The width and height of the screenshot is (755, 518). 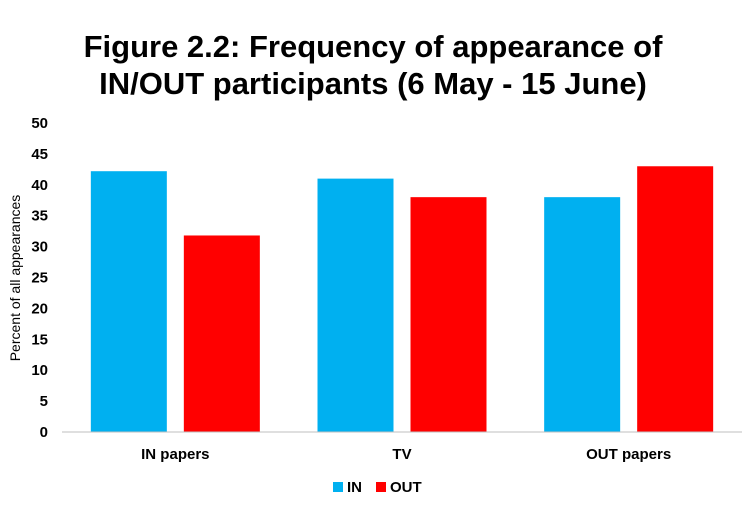 What do you see at coordinates (401, 454) in the screenshot?
I see `x-category-label: TV` at bounding box center [401, 454].